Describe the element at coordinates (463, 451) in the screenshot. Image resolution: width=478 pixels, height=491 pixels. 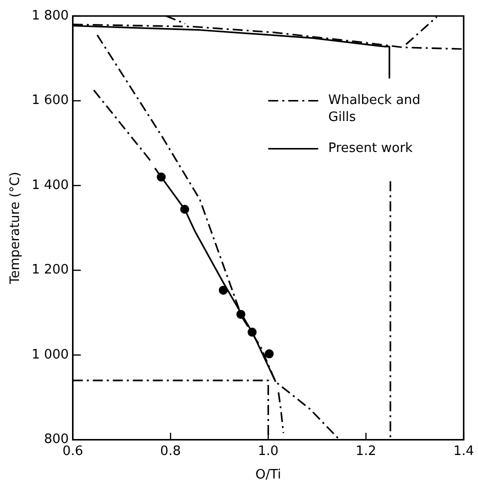
I see `x-tick-label: 1.4` at that location.